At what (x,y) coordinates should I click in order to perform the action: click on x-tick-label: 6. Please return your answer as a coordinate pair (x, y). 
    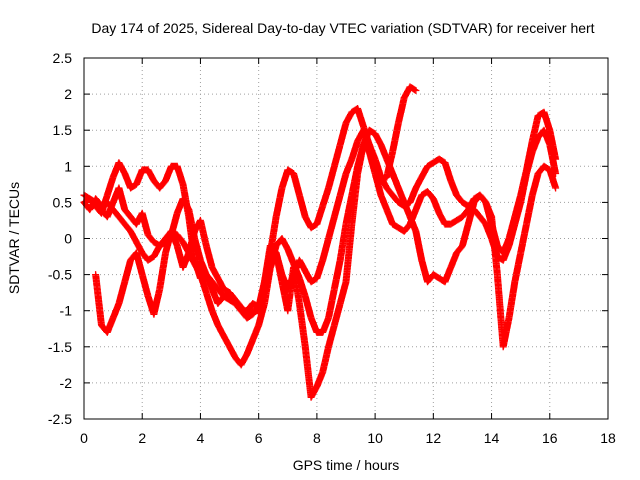
    Looking at the image, I should click on (259, 438).